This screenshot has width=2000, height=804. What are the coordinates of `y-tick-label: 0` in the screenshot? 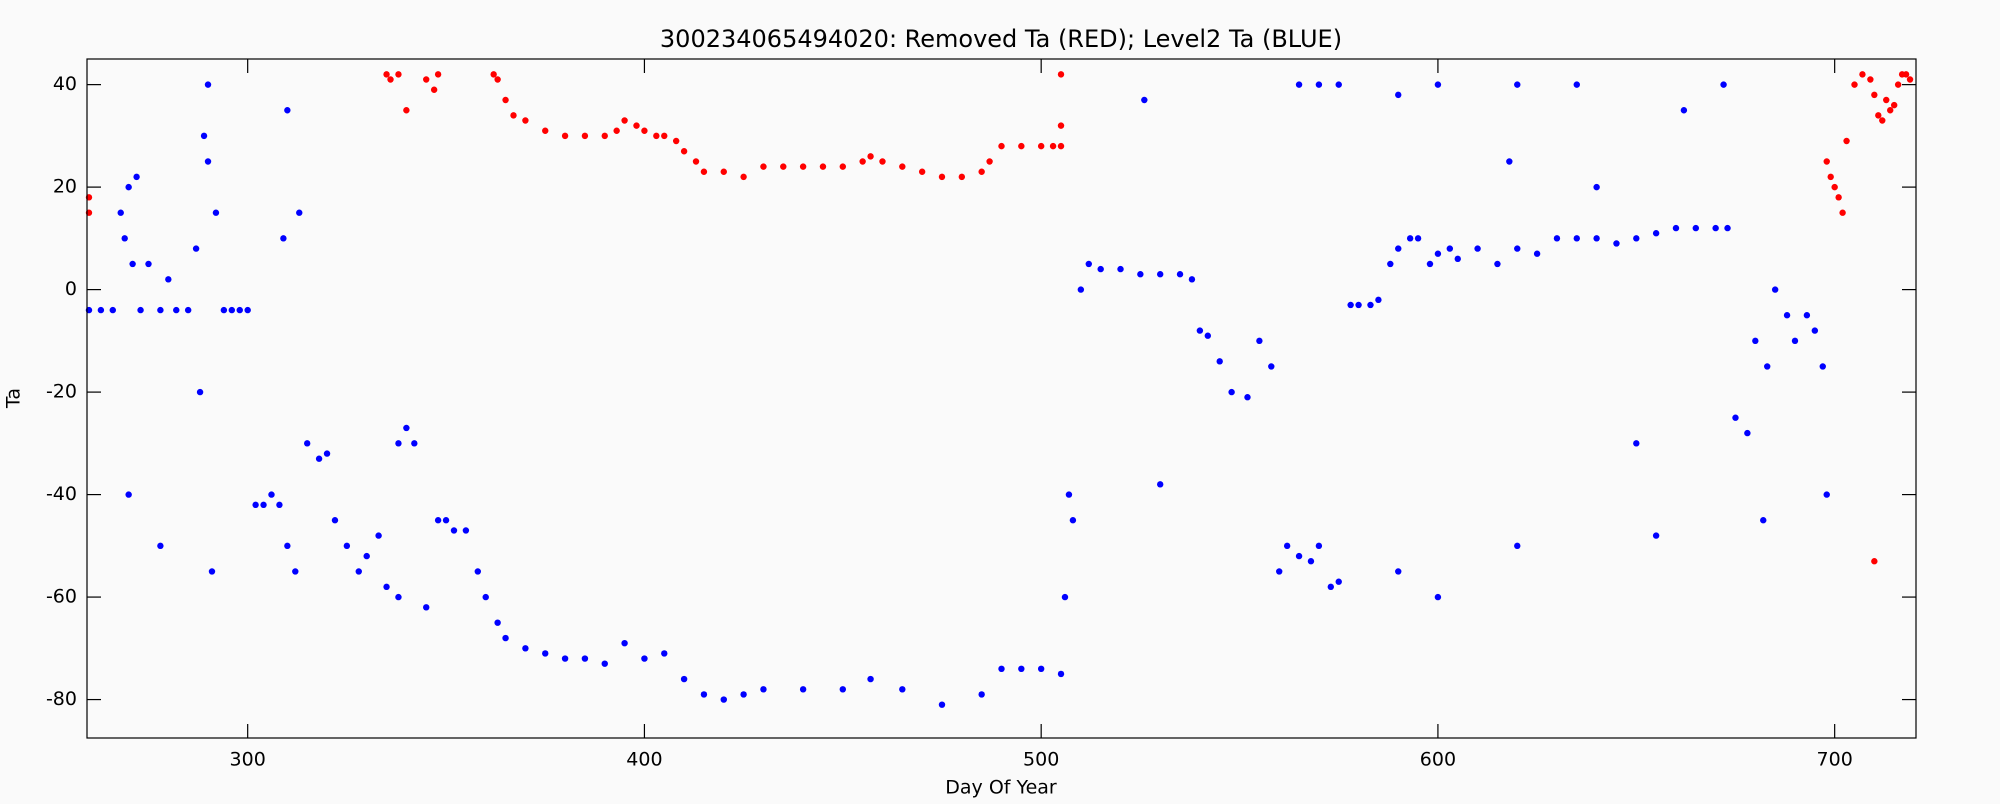 It's located at (71, 289).